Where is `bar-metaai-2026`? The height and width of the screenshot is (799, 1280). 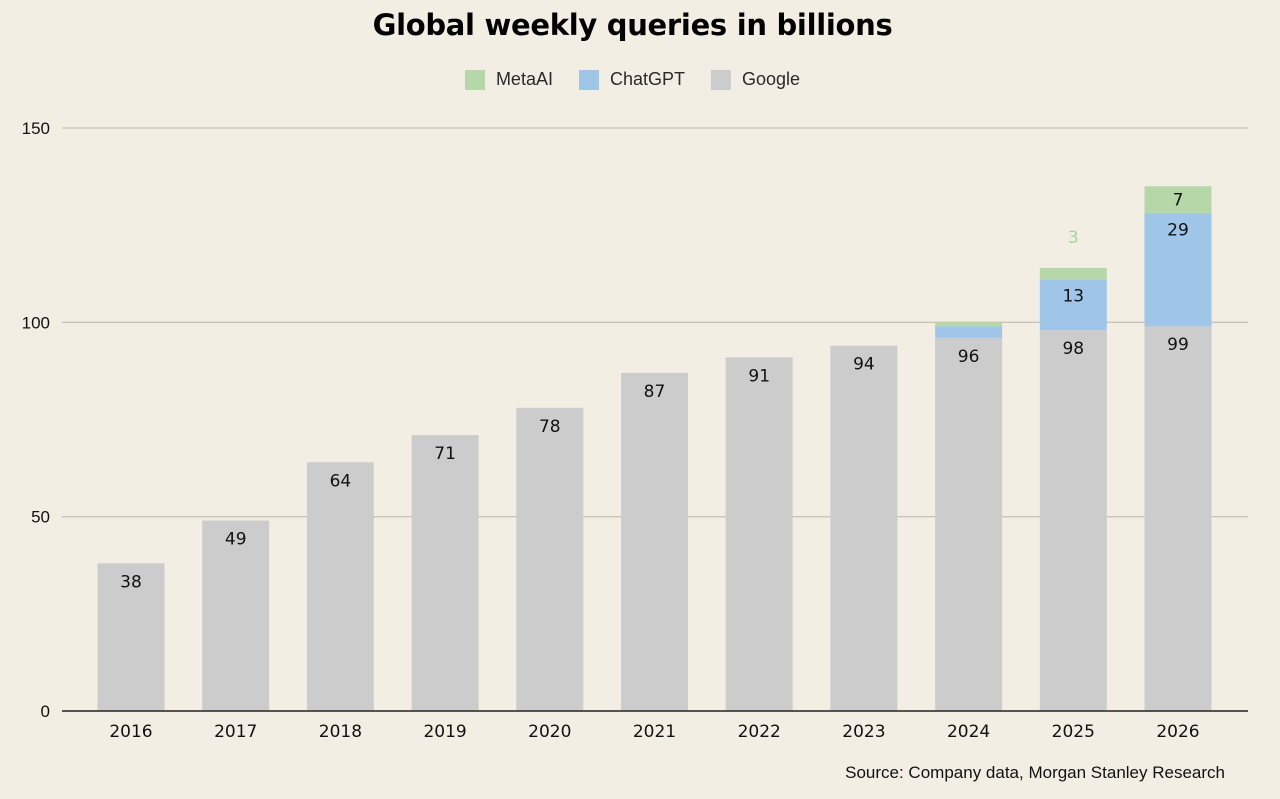
bar-metaai-2026 is located at coordinates (1178, 200).